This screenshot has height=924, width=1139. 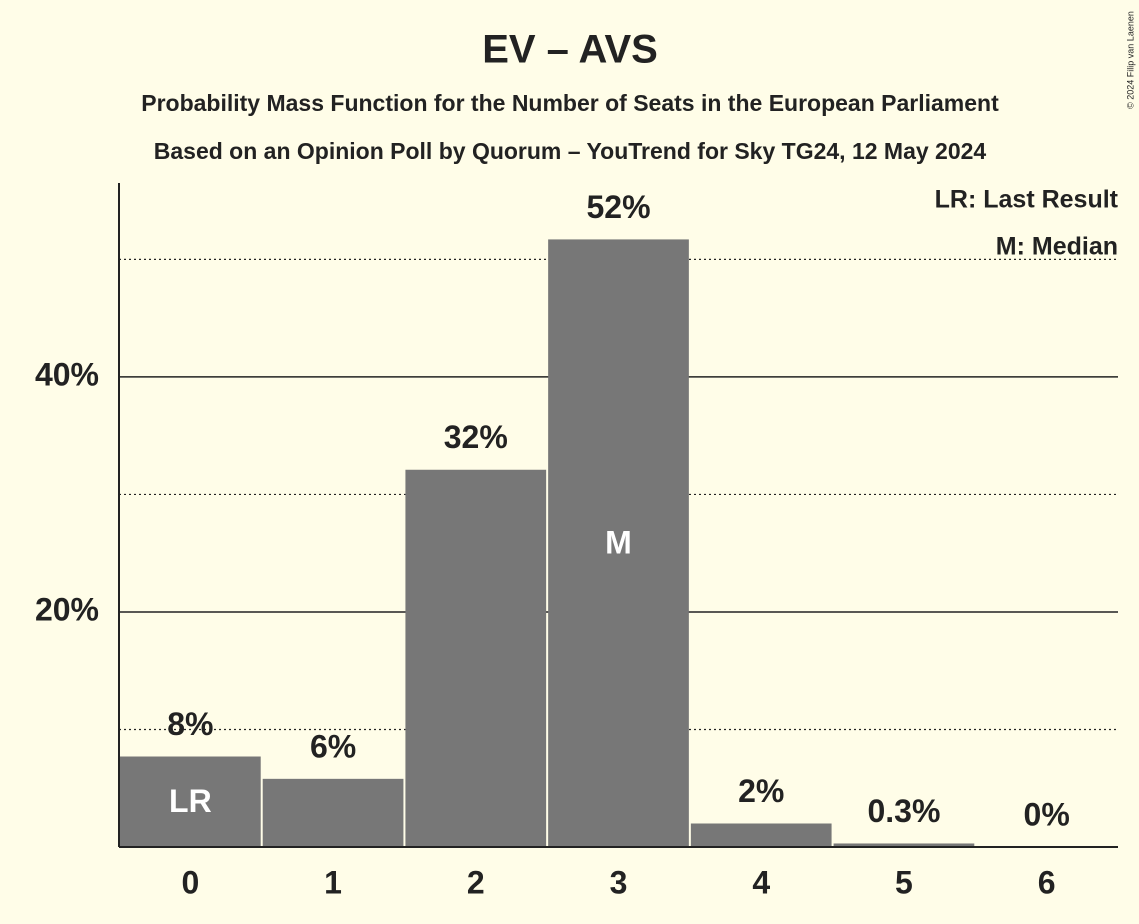 What do you see at coordinates (190, 724) in the screenshot?
I see `value-label: 8%` at bounding box center [190, 724].